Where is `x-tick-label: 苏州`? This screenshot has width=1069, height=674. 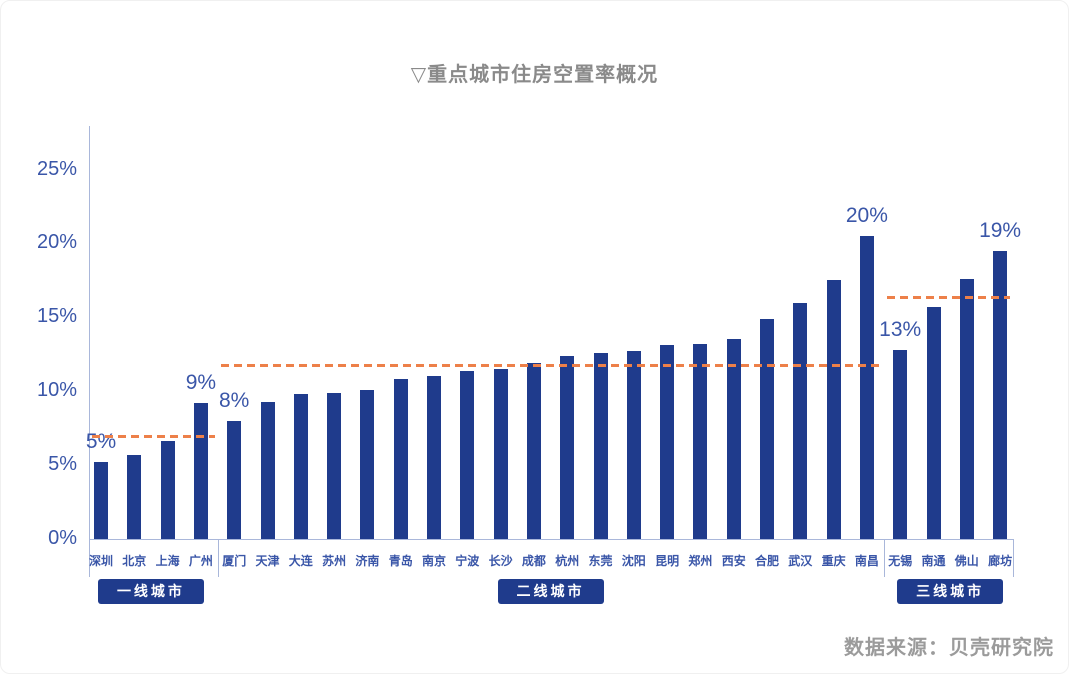
x-tick-label: 苏州 is located at coordinates (334, 561).